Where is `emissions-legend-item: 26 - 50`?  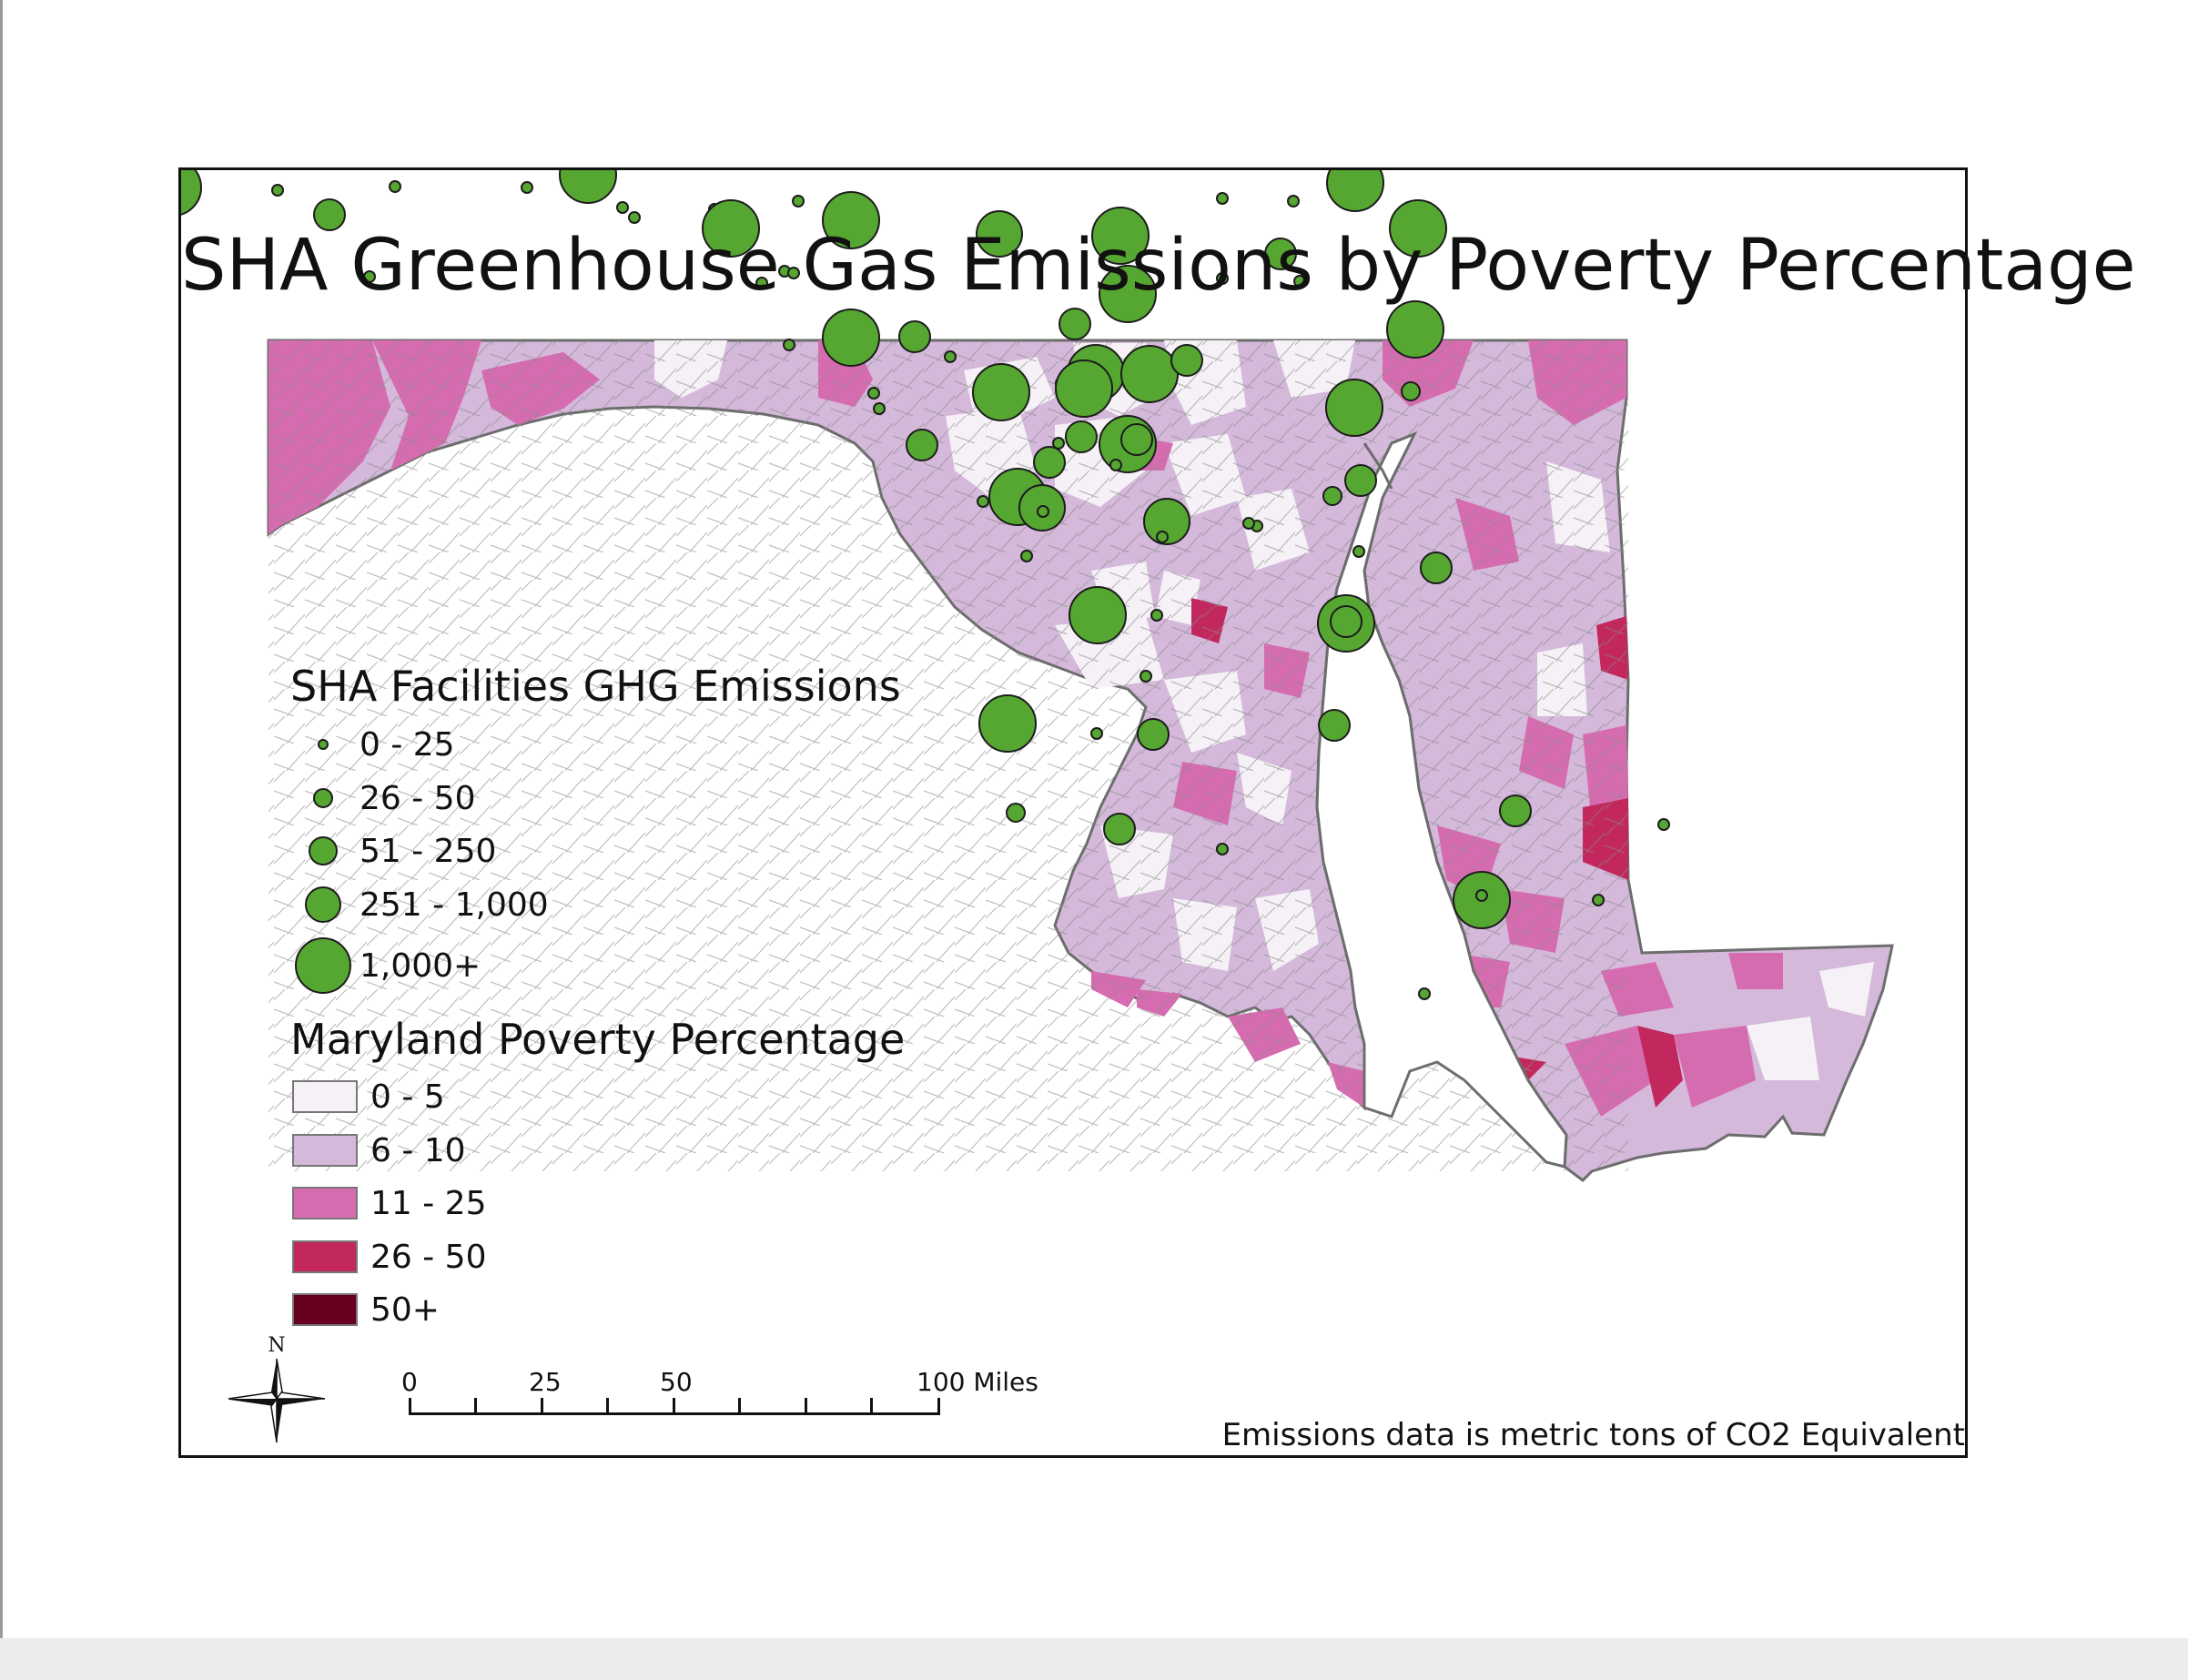 emissions-legend-item: 26 - 50 is located at coordinates (381, 798).